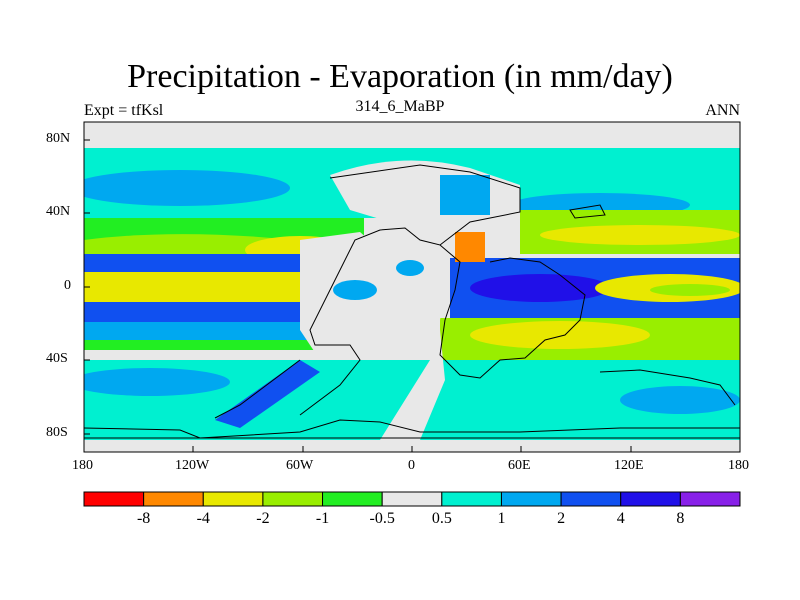 The image size is (800, 600). Describe the element at coordinates (400, 76) in the screenshot. I see `map-title: Precipitation - Evaporation (in mm/day)` at that location.